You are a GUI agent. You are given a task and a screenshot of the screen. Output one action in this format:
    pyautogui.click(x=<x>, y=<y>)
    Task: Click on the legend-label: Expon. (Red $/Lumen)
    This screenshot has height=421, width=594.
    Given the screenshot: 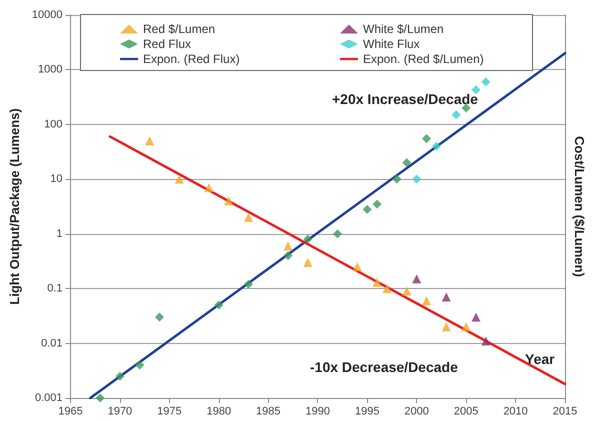 What is the action you would take?
    pyautogui.click(x=423, y=59)
    